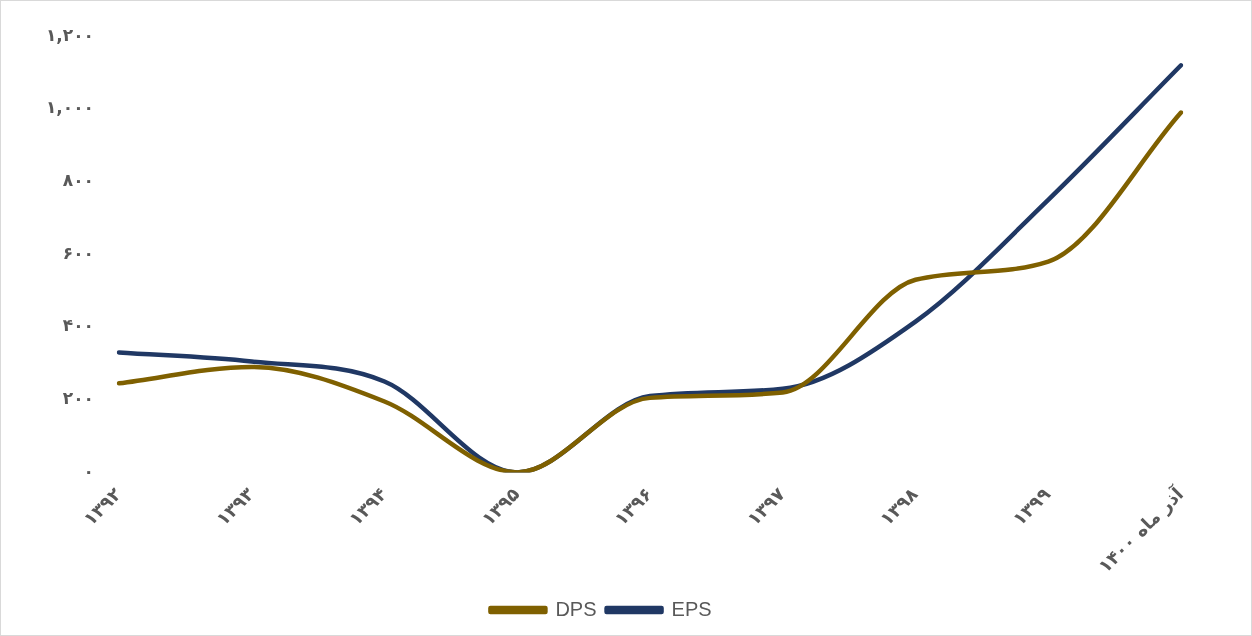 This screenshot has height=636, width=1252. I want to click on y-tick-label: ۶۰۰, so click(78, 252).